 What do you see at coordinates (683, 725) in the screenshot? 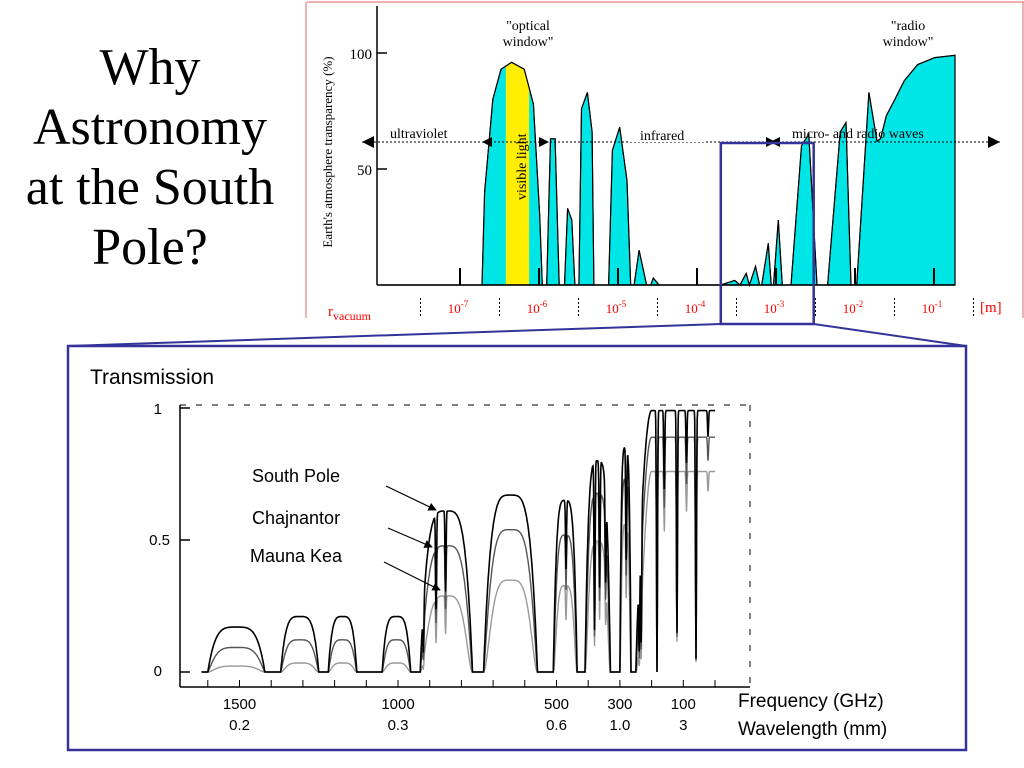
I see `wavelength-tick-label: 3` at bounding box center [683, 725].